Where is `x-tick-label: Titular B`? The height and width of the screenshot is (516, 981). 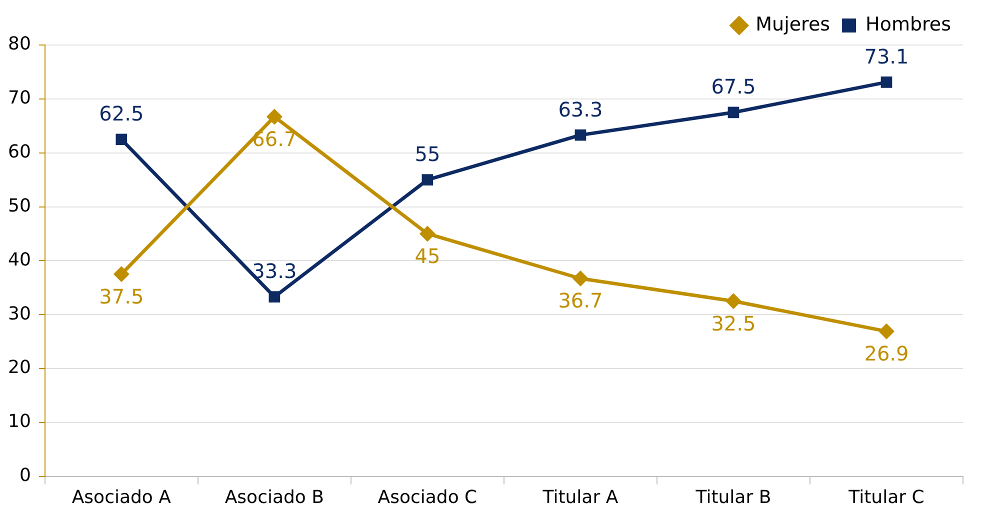
x-tick-label: Titular B is located at coordinates (733, 497).